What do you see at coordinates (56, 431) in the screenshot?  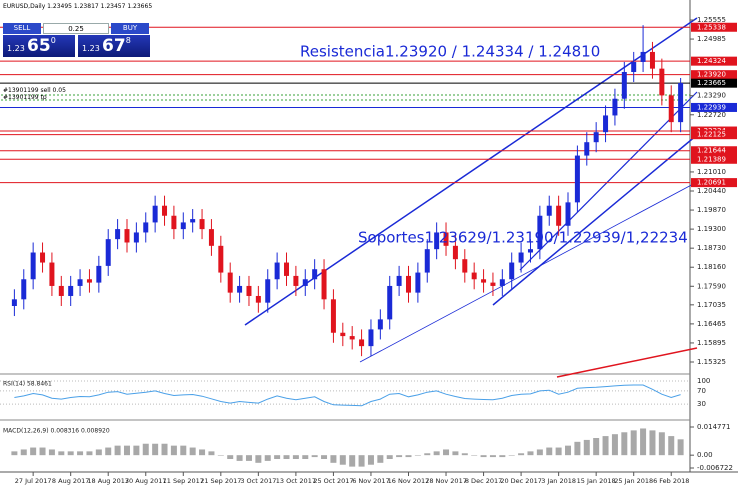 I see `indicator-title: MACD(12,26,9) 0.008316 0.008920` at bounding box center [56, 431].